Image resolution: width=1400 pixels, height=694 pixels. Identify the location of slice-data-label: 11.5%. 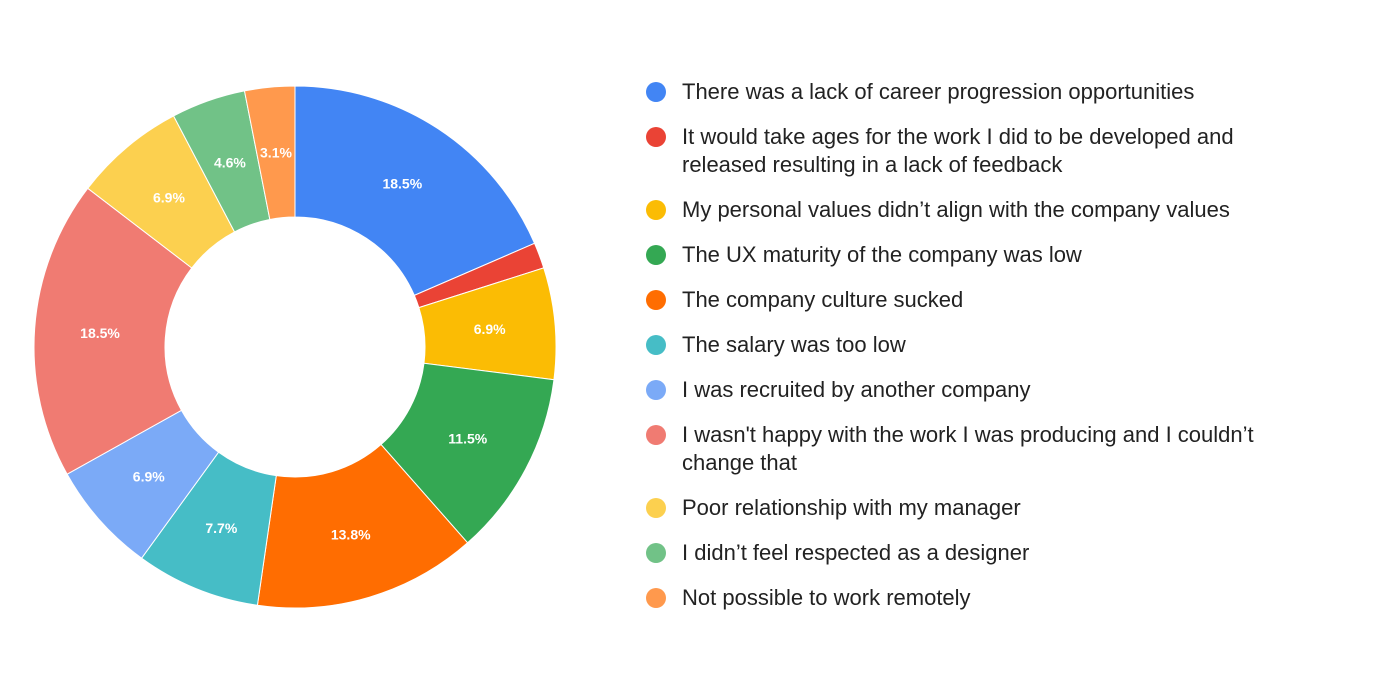
(467, 438).